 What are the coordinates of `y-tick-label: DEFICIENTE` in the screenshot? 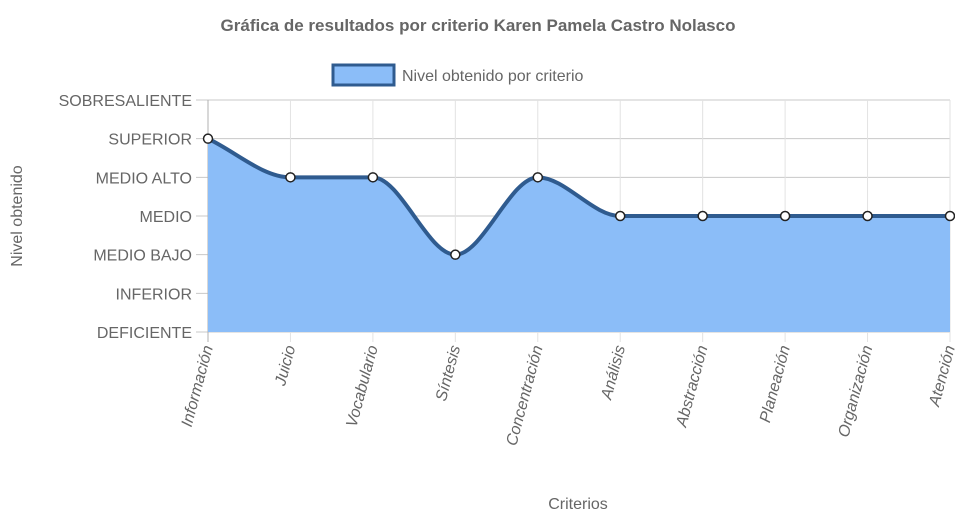 It's located at (144, 333).